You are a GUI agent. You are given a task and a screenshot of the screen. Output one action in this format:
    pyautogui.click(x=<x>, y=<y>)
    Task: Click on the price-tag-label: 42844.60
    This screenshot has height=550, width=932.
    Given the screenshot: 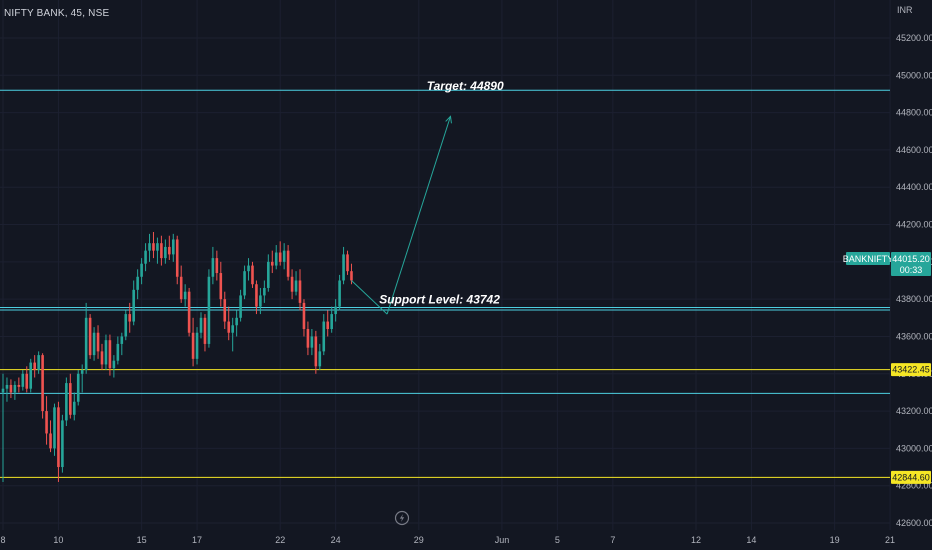 What is the action you would take?
    pyautogui.click(x=911, y=477)
    